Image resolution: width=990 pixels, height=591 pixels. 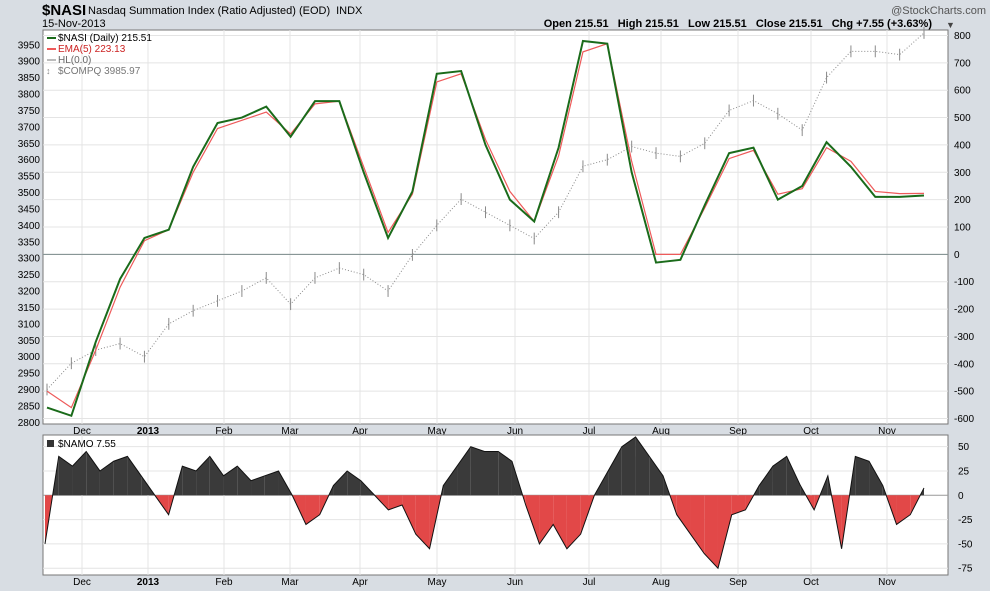 What do you see at coordinates (962, 118) in the screenshot?
I see `right-tick-label: 500` at bounding box center [962, 118].